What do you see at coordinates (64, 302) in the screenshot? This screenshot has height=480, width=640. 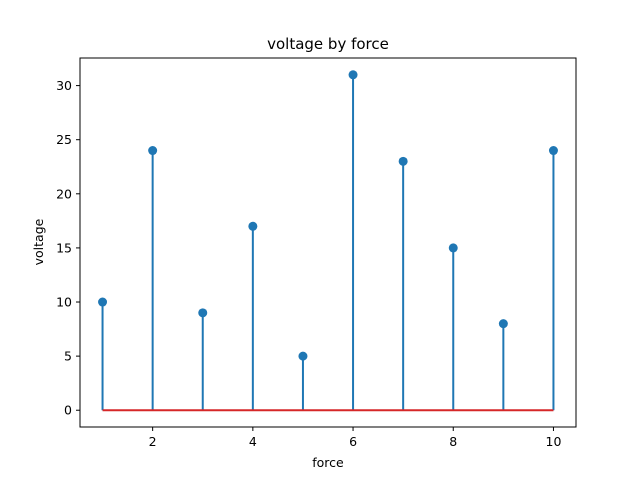 I see `y-tick-label: 10` at bounding box center [64, 302].